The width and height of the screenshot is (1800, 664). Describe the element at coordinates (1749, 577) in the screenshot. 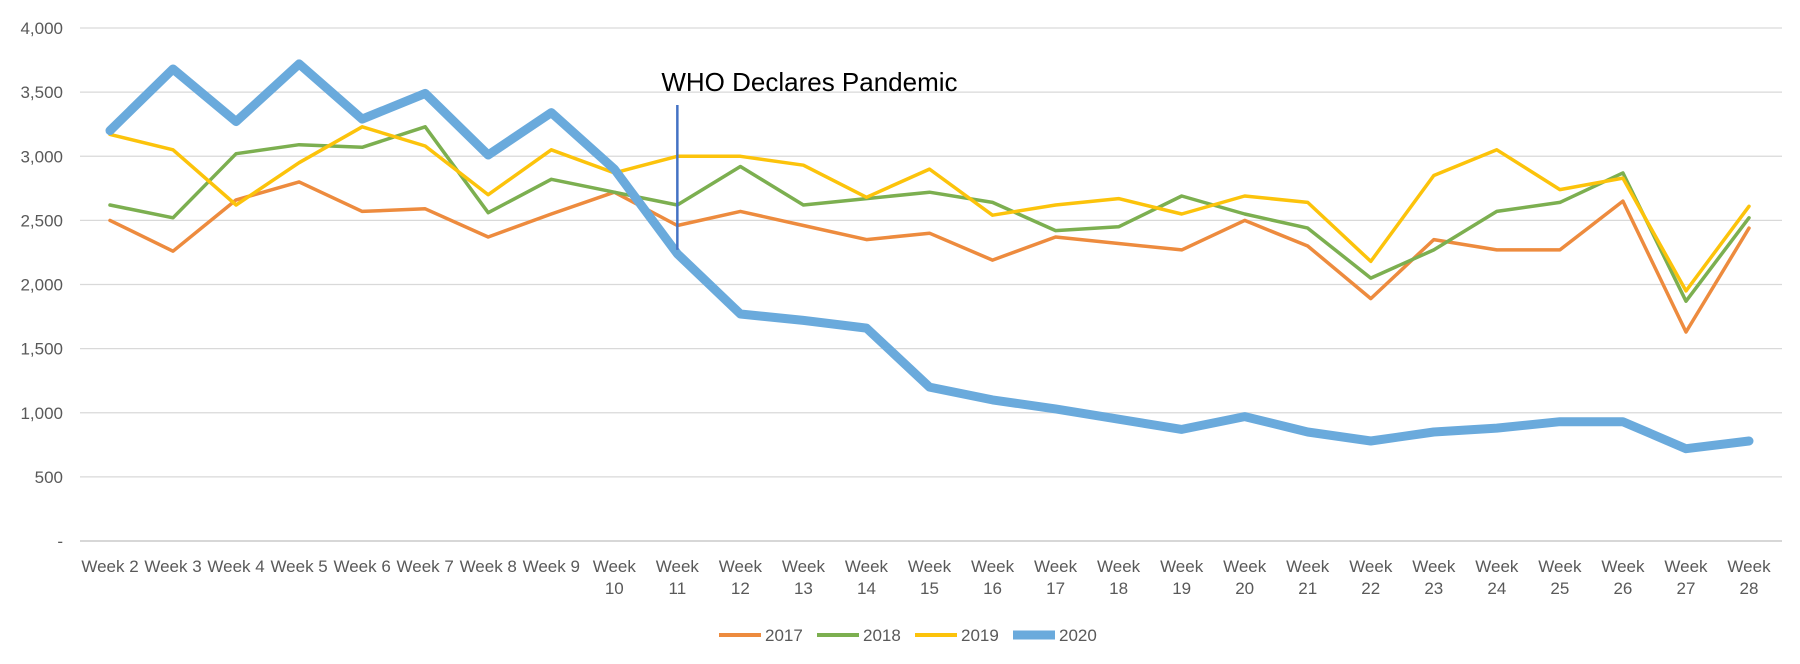

I see `x-tick-label: Week 28` at that location.